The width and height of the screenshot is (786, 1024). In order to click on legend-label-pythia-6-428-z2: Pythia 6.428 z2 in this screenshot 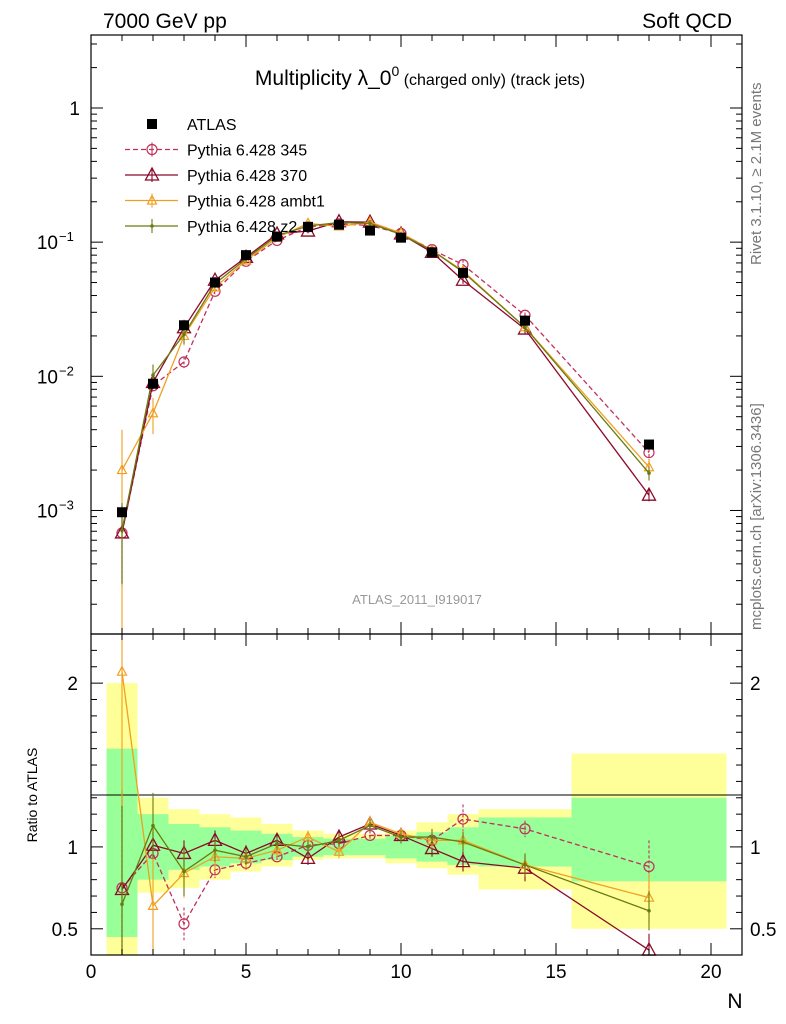, I will do `click(242, 227)`.